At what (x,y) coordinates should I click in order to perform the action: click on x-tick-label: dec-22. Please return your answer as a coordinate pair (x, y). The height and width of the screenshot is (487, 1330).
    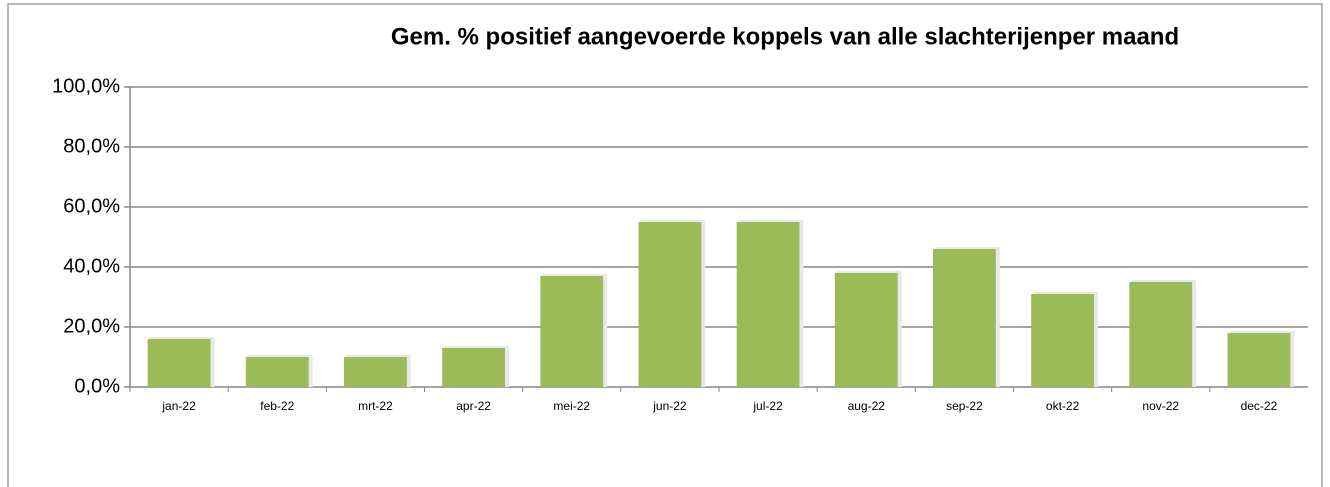
    Looking at the image, I should click on (1259, 406).